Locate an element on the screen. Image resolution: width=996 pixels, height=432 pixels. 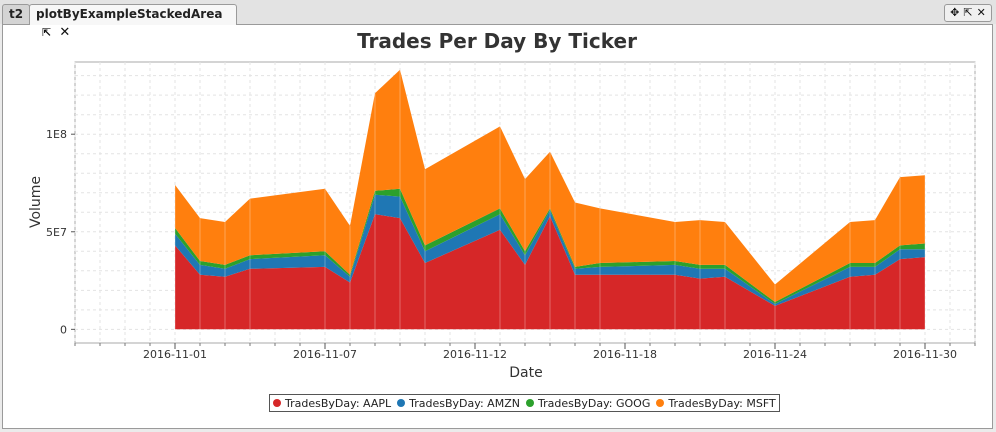
x-axis-label: Date is located at coordinates (525, 373).